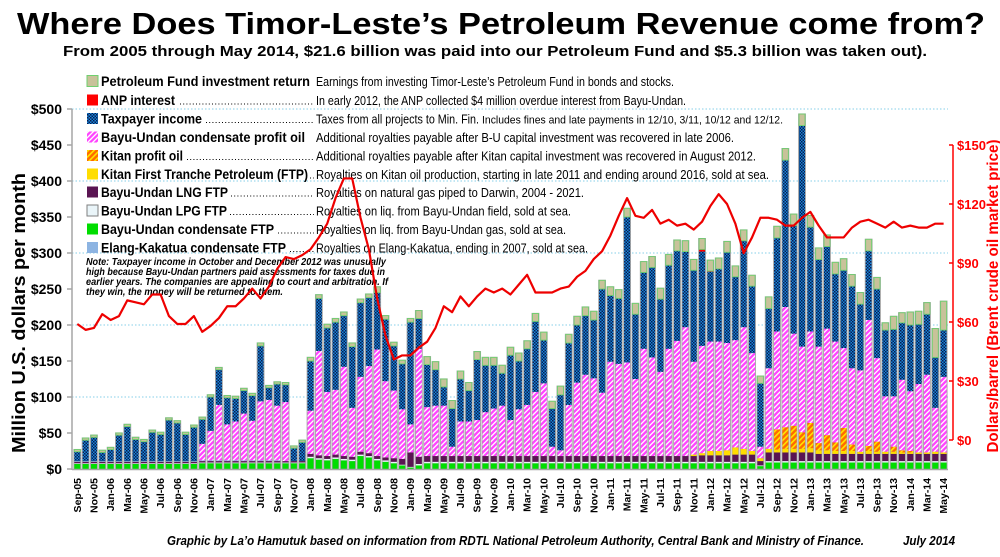 This screenshot has width=1000, height=557. What do you see at coordinates (478, 495) in the screenshot?
I see `x-tick-label: Sep-09` at bounding box center [478, 495].